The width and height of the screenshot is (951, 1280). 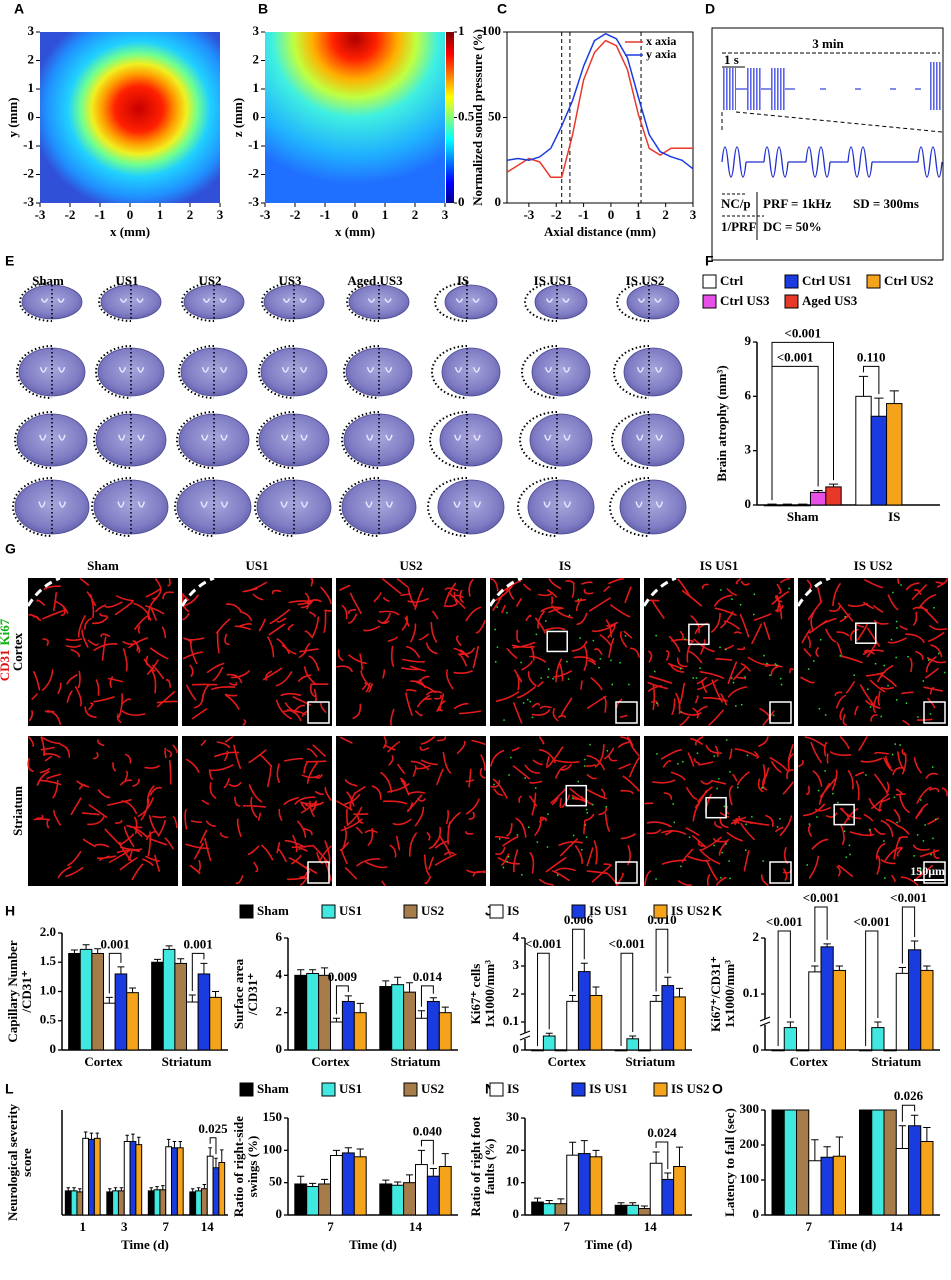 What do you see at coordinates (690, 1088) in the screenshot?
I see `legend-label: IS US2` at bounding box center [690, 1088].